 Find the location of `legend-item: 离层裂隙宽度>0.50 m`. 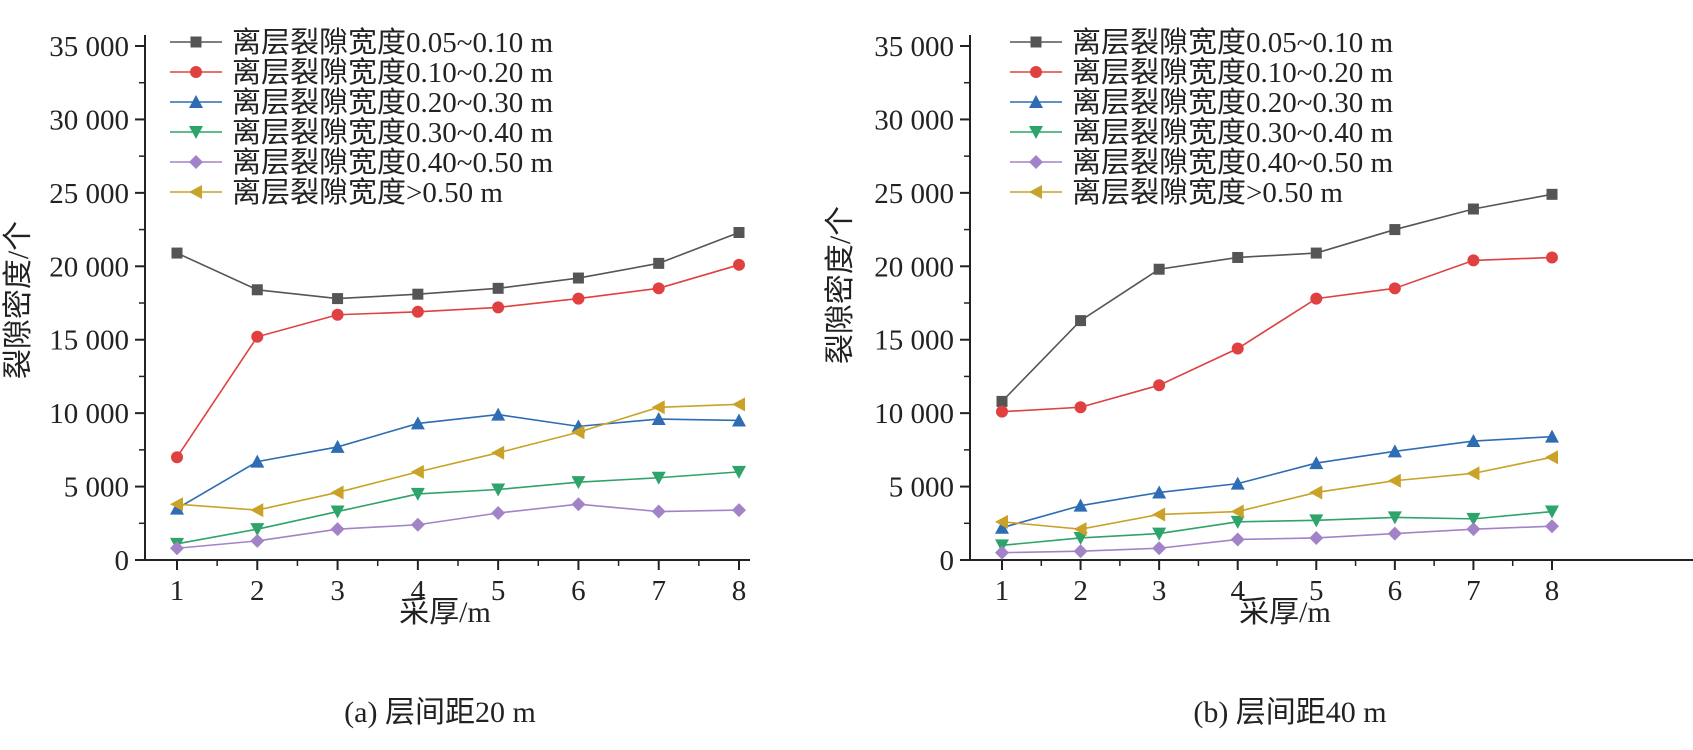

legend-item: 离层裂隙宽度>0.50 m is located at coordinates (1176, 192).